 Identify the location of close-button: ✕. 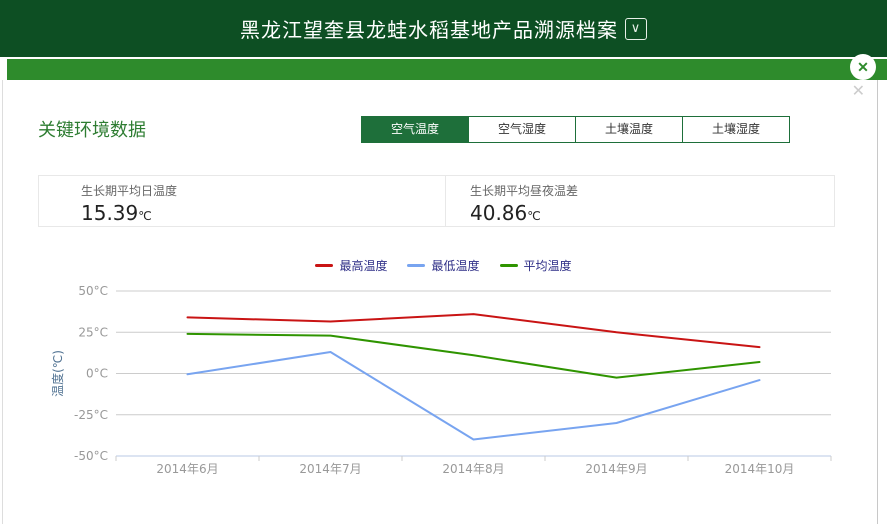
(863, 67).